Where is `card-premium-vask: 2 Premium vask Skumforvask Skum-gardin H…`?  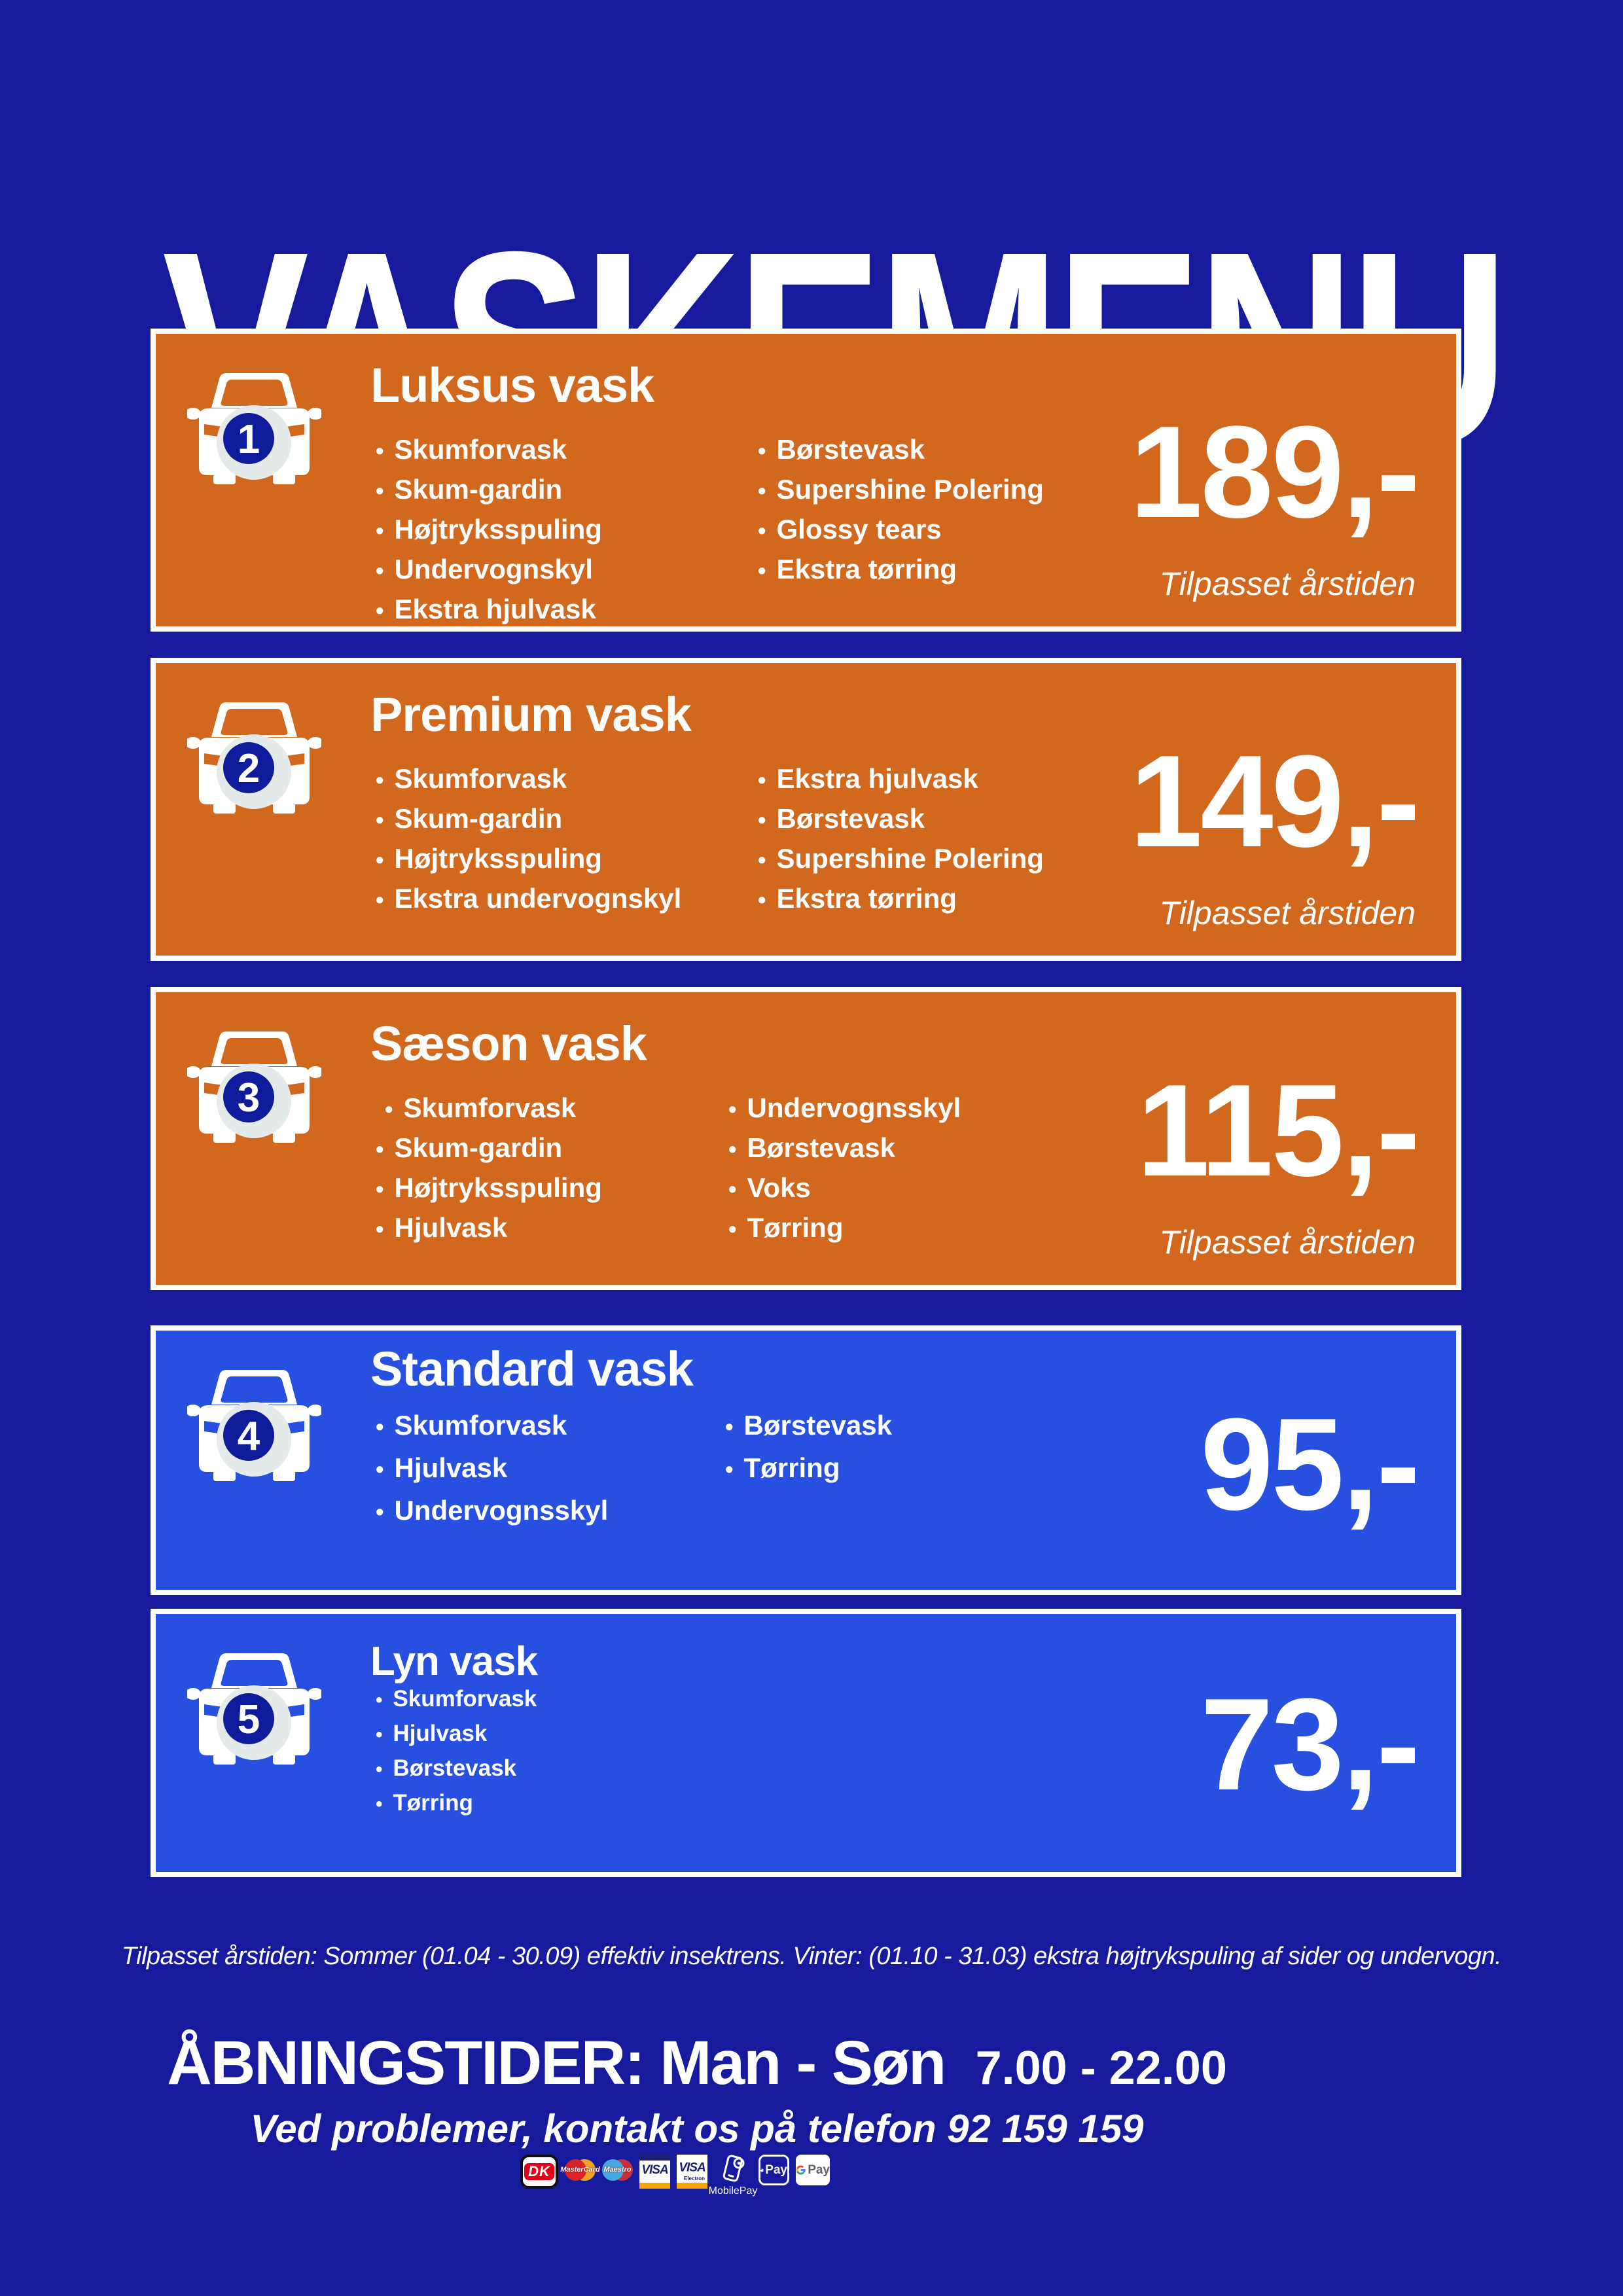
card-premium-vask: 2 Premium vask Skumforvask Skum-gardin H… is located at coordinates (806, 809).